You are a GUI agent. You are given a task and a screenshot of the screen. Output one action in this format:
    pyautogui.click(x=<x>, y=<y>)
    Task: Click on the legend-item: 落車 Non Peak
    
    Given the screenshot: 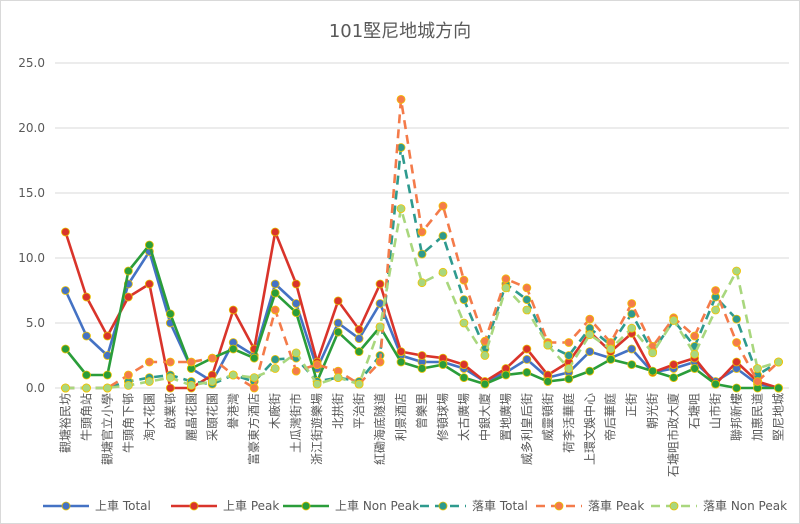 What is the action you would take?
    pyautogui.click(x=719, y=506)
    